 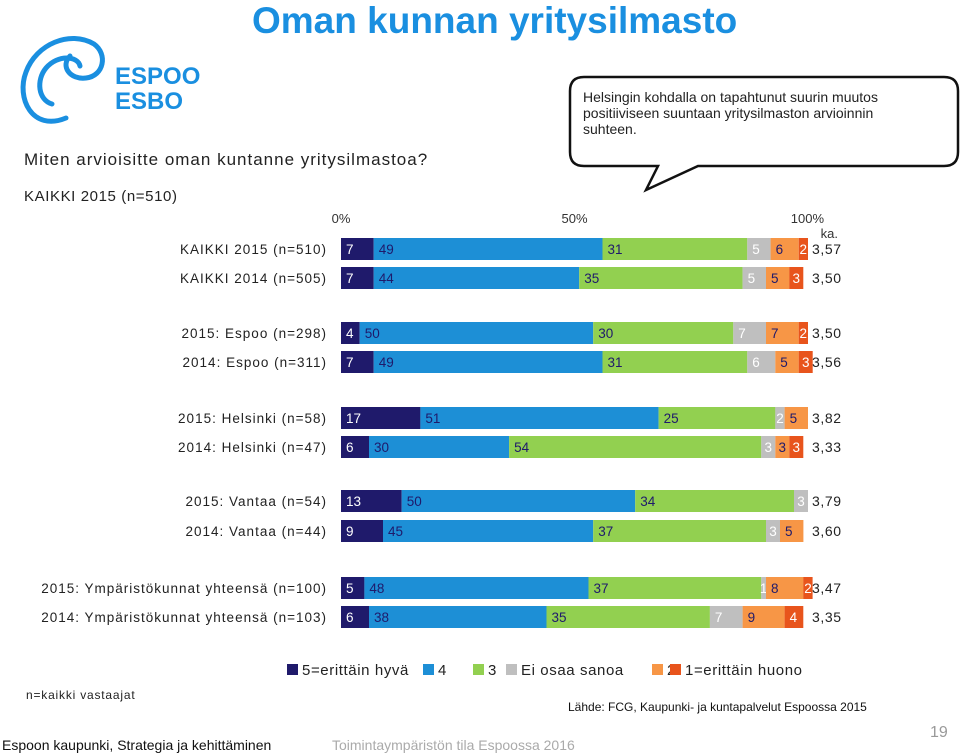 I want to click on segment-value-label: 25, so click(x=671, y=418).